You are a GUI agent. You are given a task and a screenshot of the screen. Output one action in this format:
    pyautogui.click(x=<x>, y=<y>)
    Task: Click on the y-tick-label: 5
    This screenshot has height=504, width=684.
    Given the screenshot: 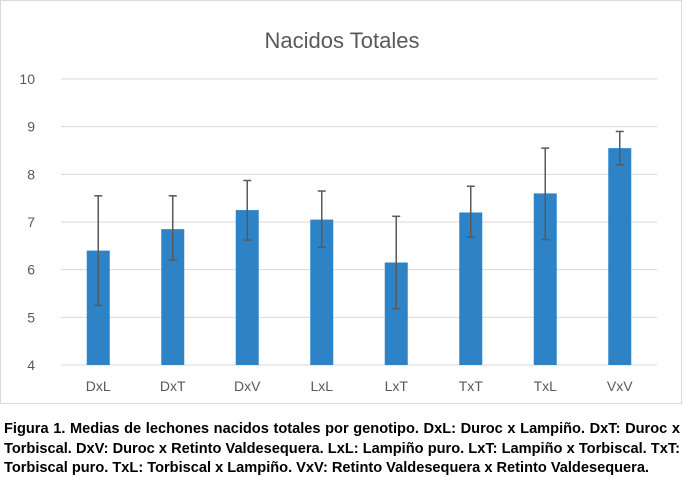 What is the action you would take?
    pyautogui.click(x=31, y=317)
    